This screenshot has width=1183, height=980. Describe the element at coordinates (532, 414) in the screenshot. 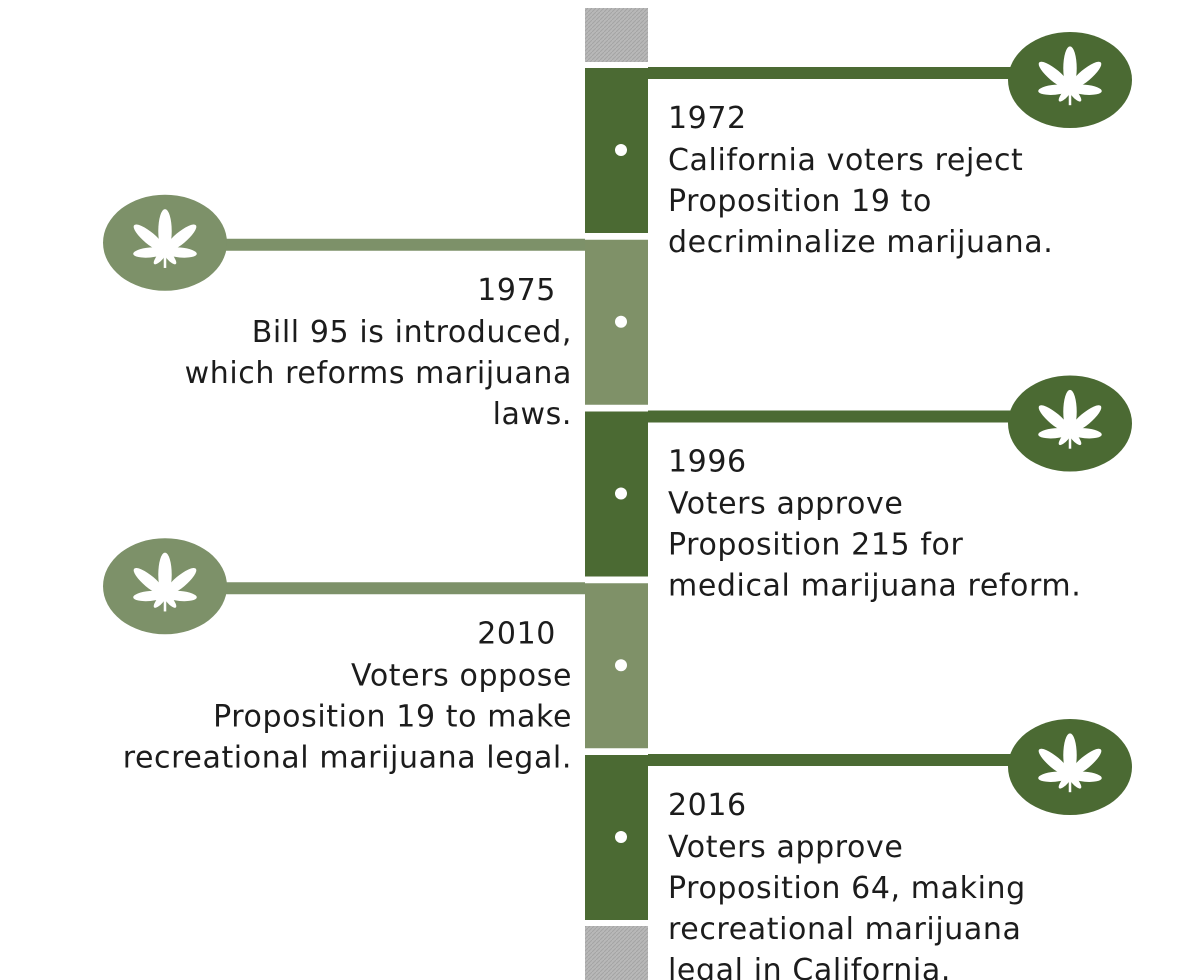

I see `event-text: laws.` at that location.